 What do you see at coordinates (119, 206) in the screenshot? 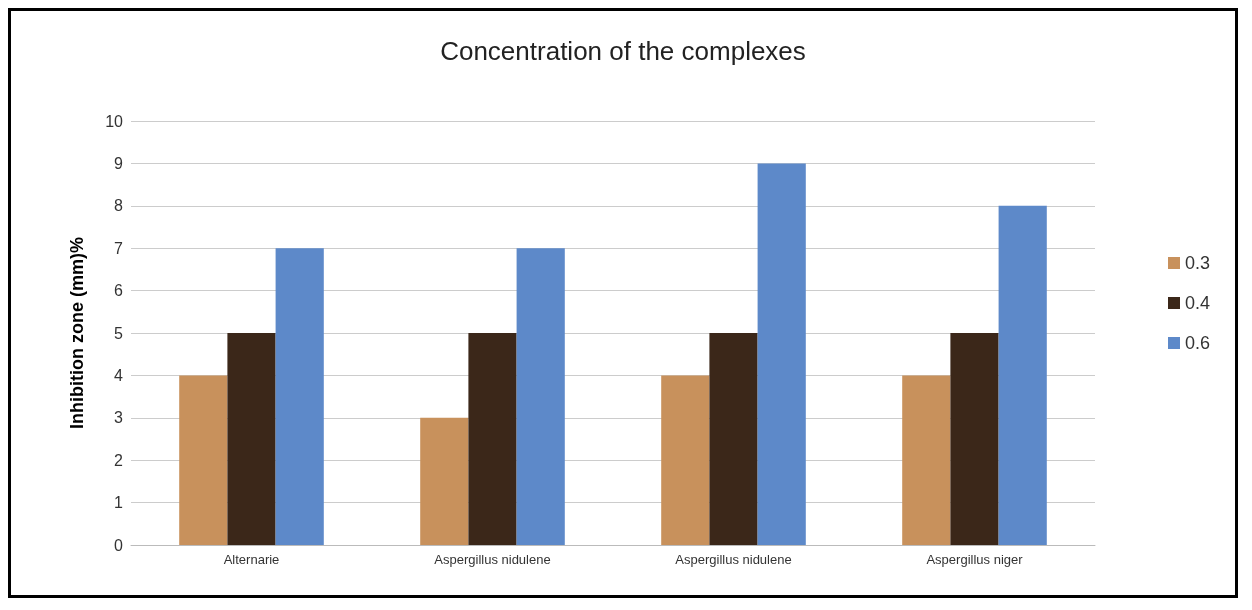
I see `y-tick-label: 8` at bounding box center [119, 206].